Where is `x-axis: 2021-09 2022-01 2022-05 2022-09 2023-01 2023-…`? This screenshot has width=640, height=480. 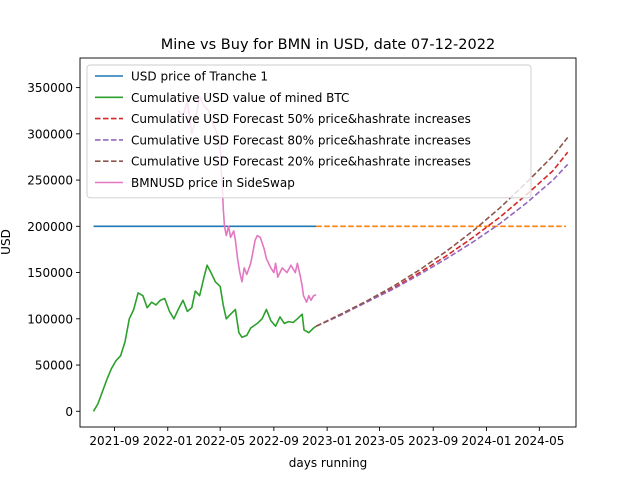
x-axis: 2021-09 2022-01 2022-05 2022-09 2023-01 2023-… is located at coordinates (326, 437).